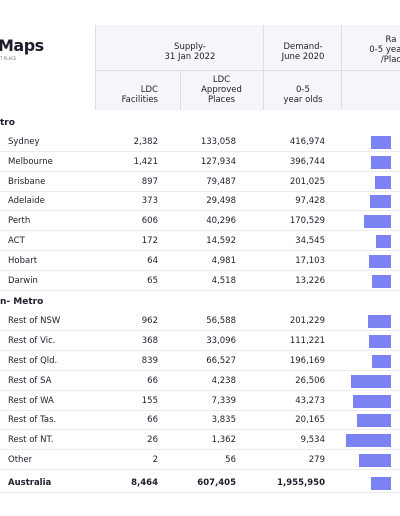 This screenshot has height=516, width=400. What do you see at coordinates (24, 142) in the screenshot?
I see `row-name: Sydney` at bounding box center [24, 142].